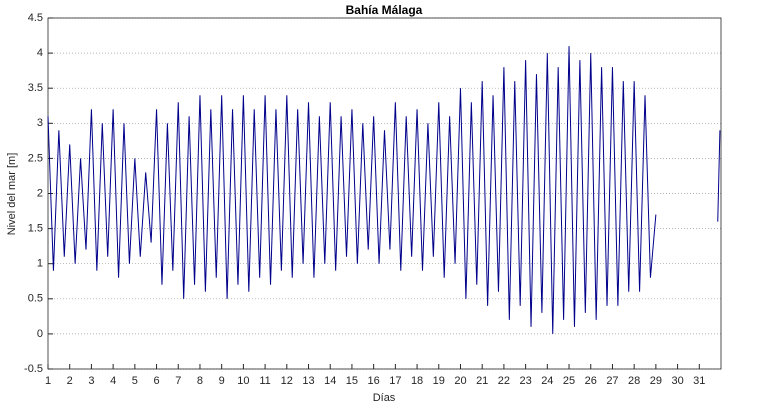  I want to click on y-tick-label: 1, so click(40, 264).